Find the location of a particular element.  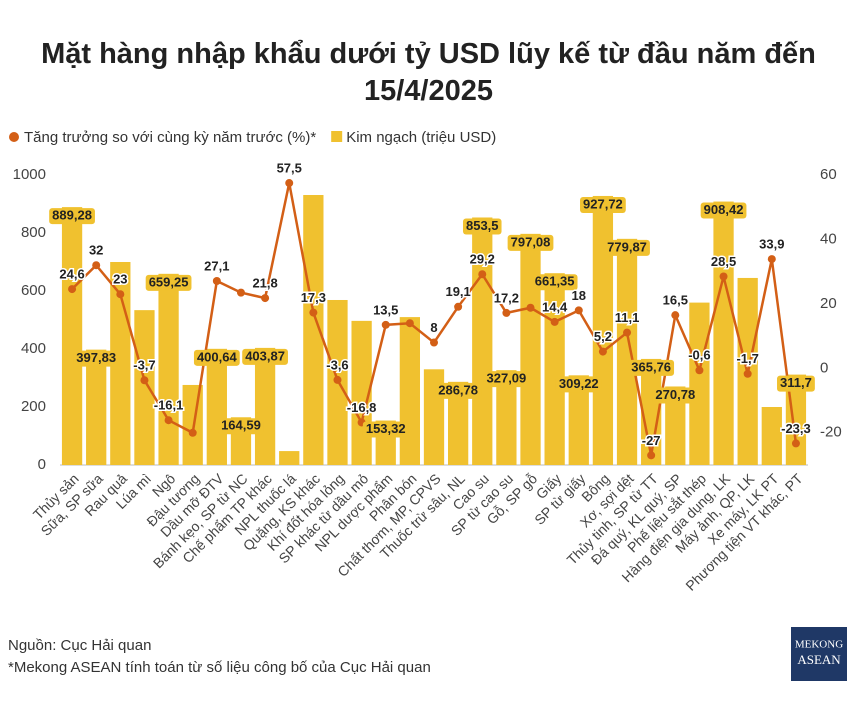

bar-value-label: 400,64 is located at coordinates (217, 356).